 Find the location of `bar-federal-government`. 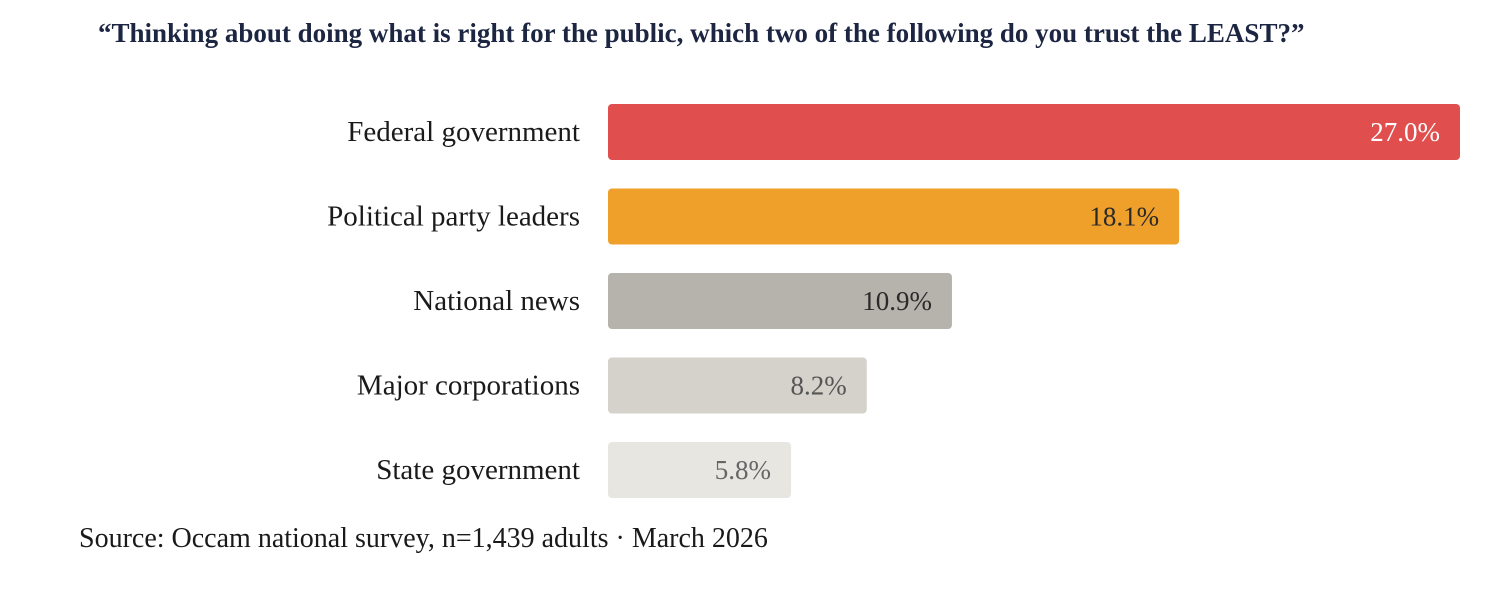

bar-federal-government is located at coordinates (1034, 132).